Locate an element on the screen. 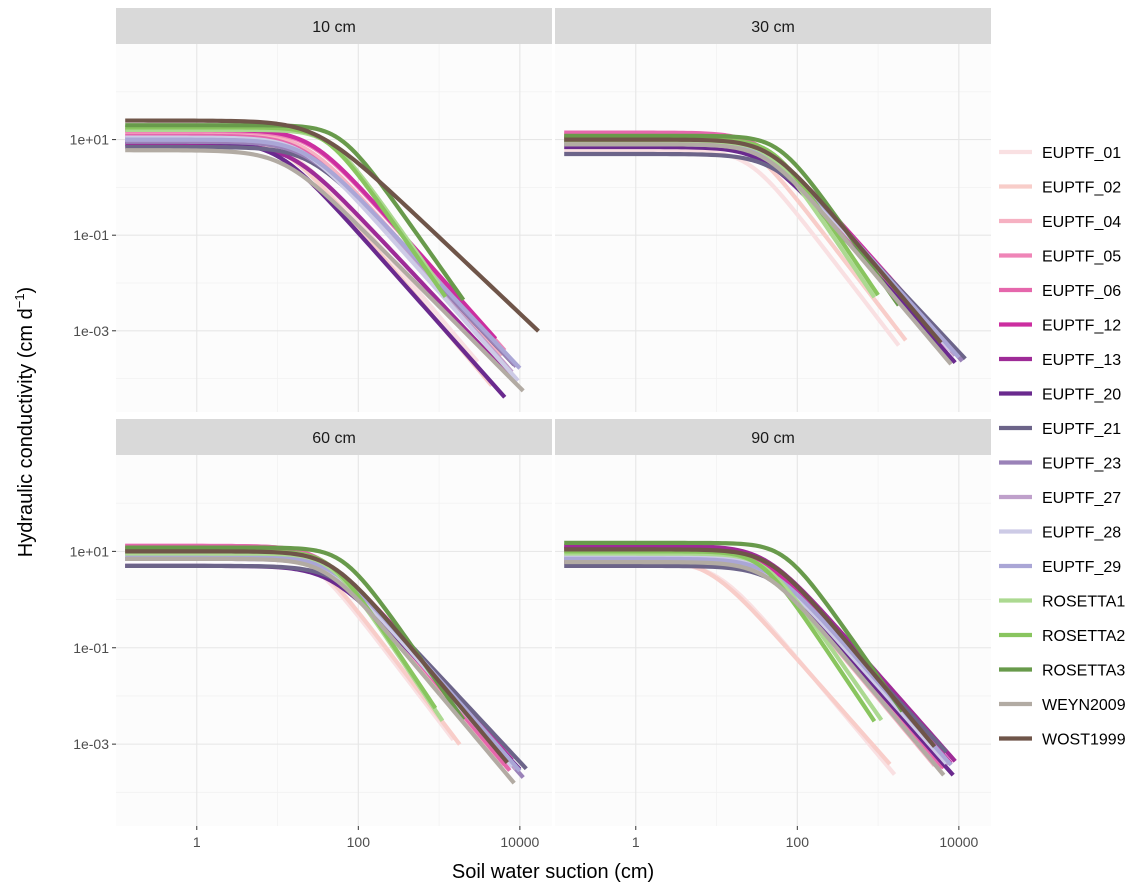 This screenshot has width=1146, height=885. legend-item: EUPTF_12 is located at coordinates (1060, 326).